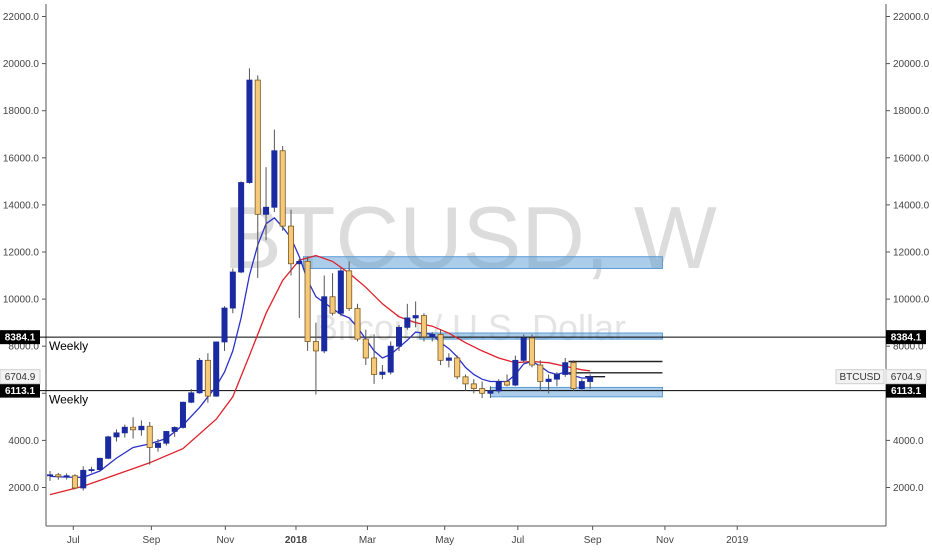 The height and width of the screenshot is (555, 932). I want to click on y-tick-label-left: 14000.0, so click(21, 205).